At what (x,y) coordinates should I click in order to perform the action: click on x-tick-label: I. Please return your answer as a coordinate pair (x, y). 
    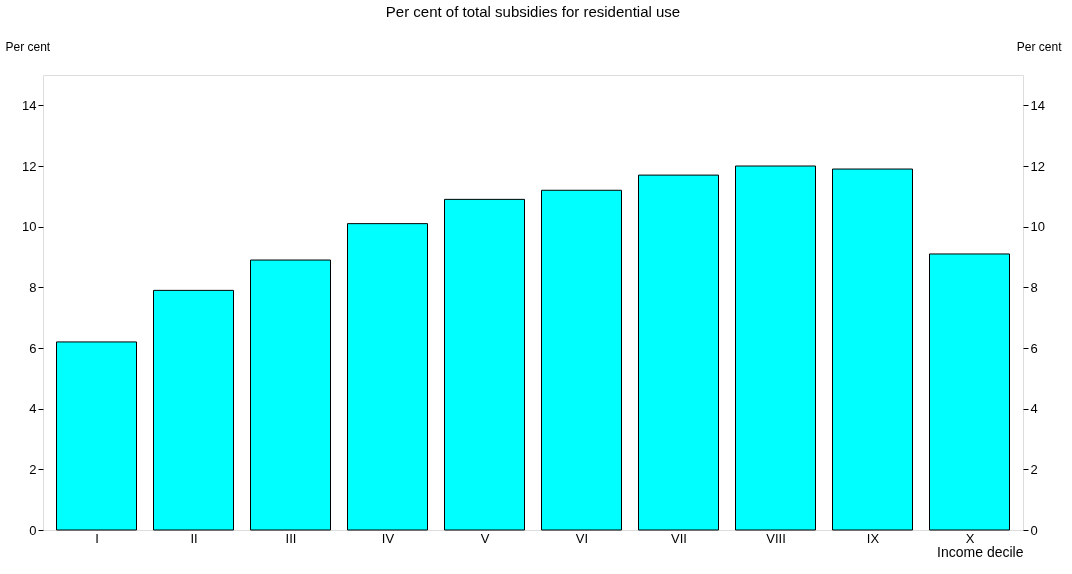
    Looking at the image, I should click on (97, 538).